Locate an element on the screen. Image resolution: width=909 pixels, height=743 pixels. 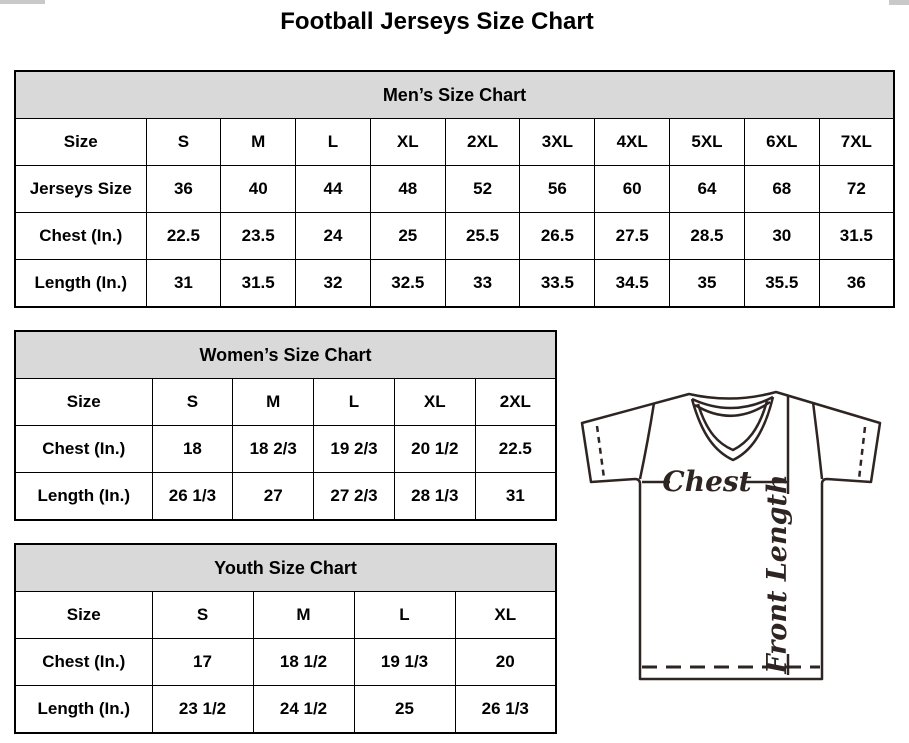
column-header: 5XL is located at coordinates (707, 142).